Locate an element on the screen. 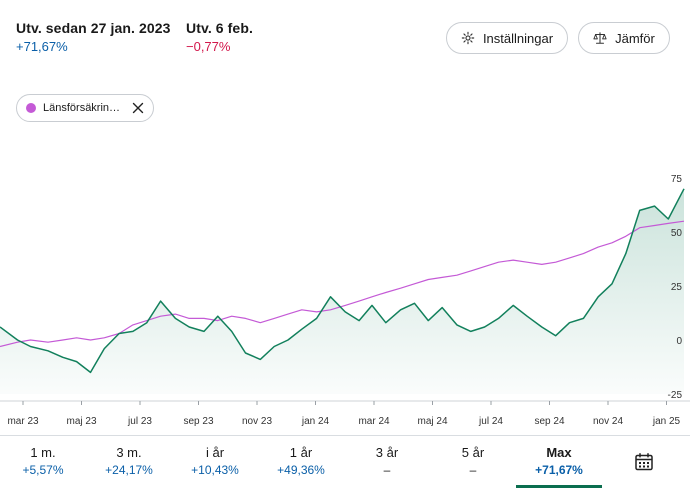 The height and width of the screenshot is (490, 690). period-tab-label: 1 m. is located at coordinates (43, 452).